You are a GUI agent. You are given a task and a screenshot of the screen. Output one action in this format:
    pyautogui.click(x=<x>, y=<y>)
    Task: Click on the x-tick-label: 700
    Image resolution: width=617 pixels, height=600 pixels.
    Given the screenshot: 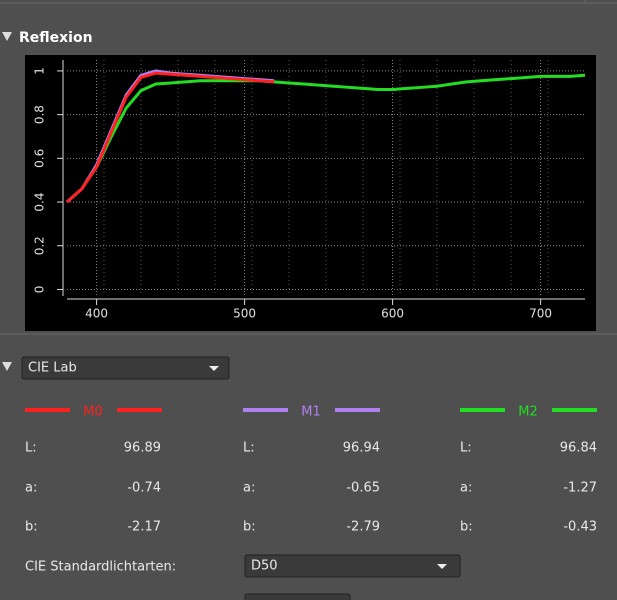 What is the action you would take?
    pyautogui.click(x=540, y=314)
    